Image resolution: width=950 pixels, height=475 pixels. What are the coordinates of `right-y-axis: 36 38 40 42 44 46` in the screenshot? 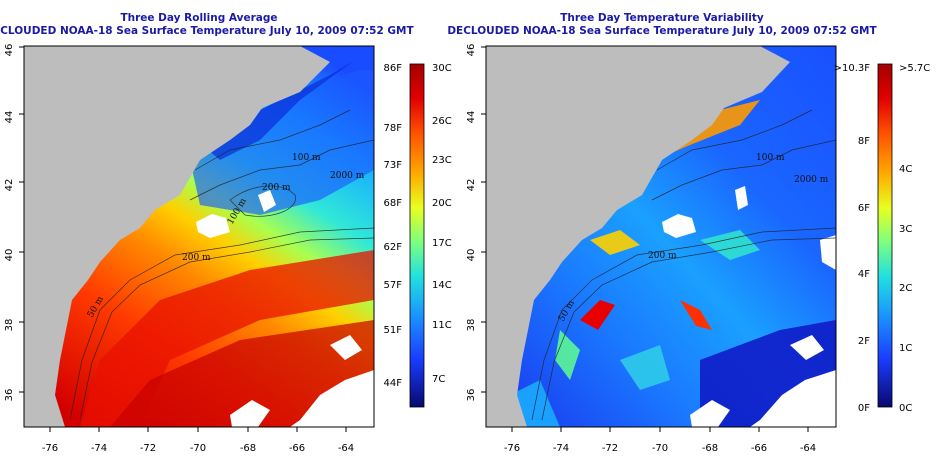 It's located at (476, 223).